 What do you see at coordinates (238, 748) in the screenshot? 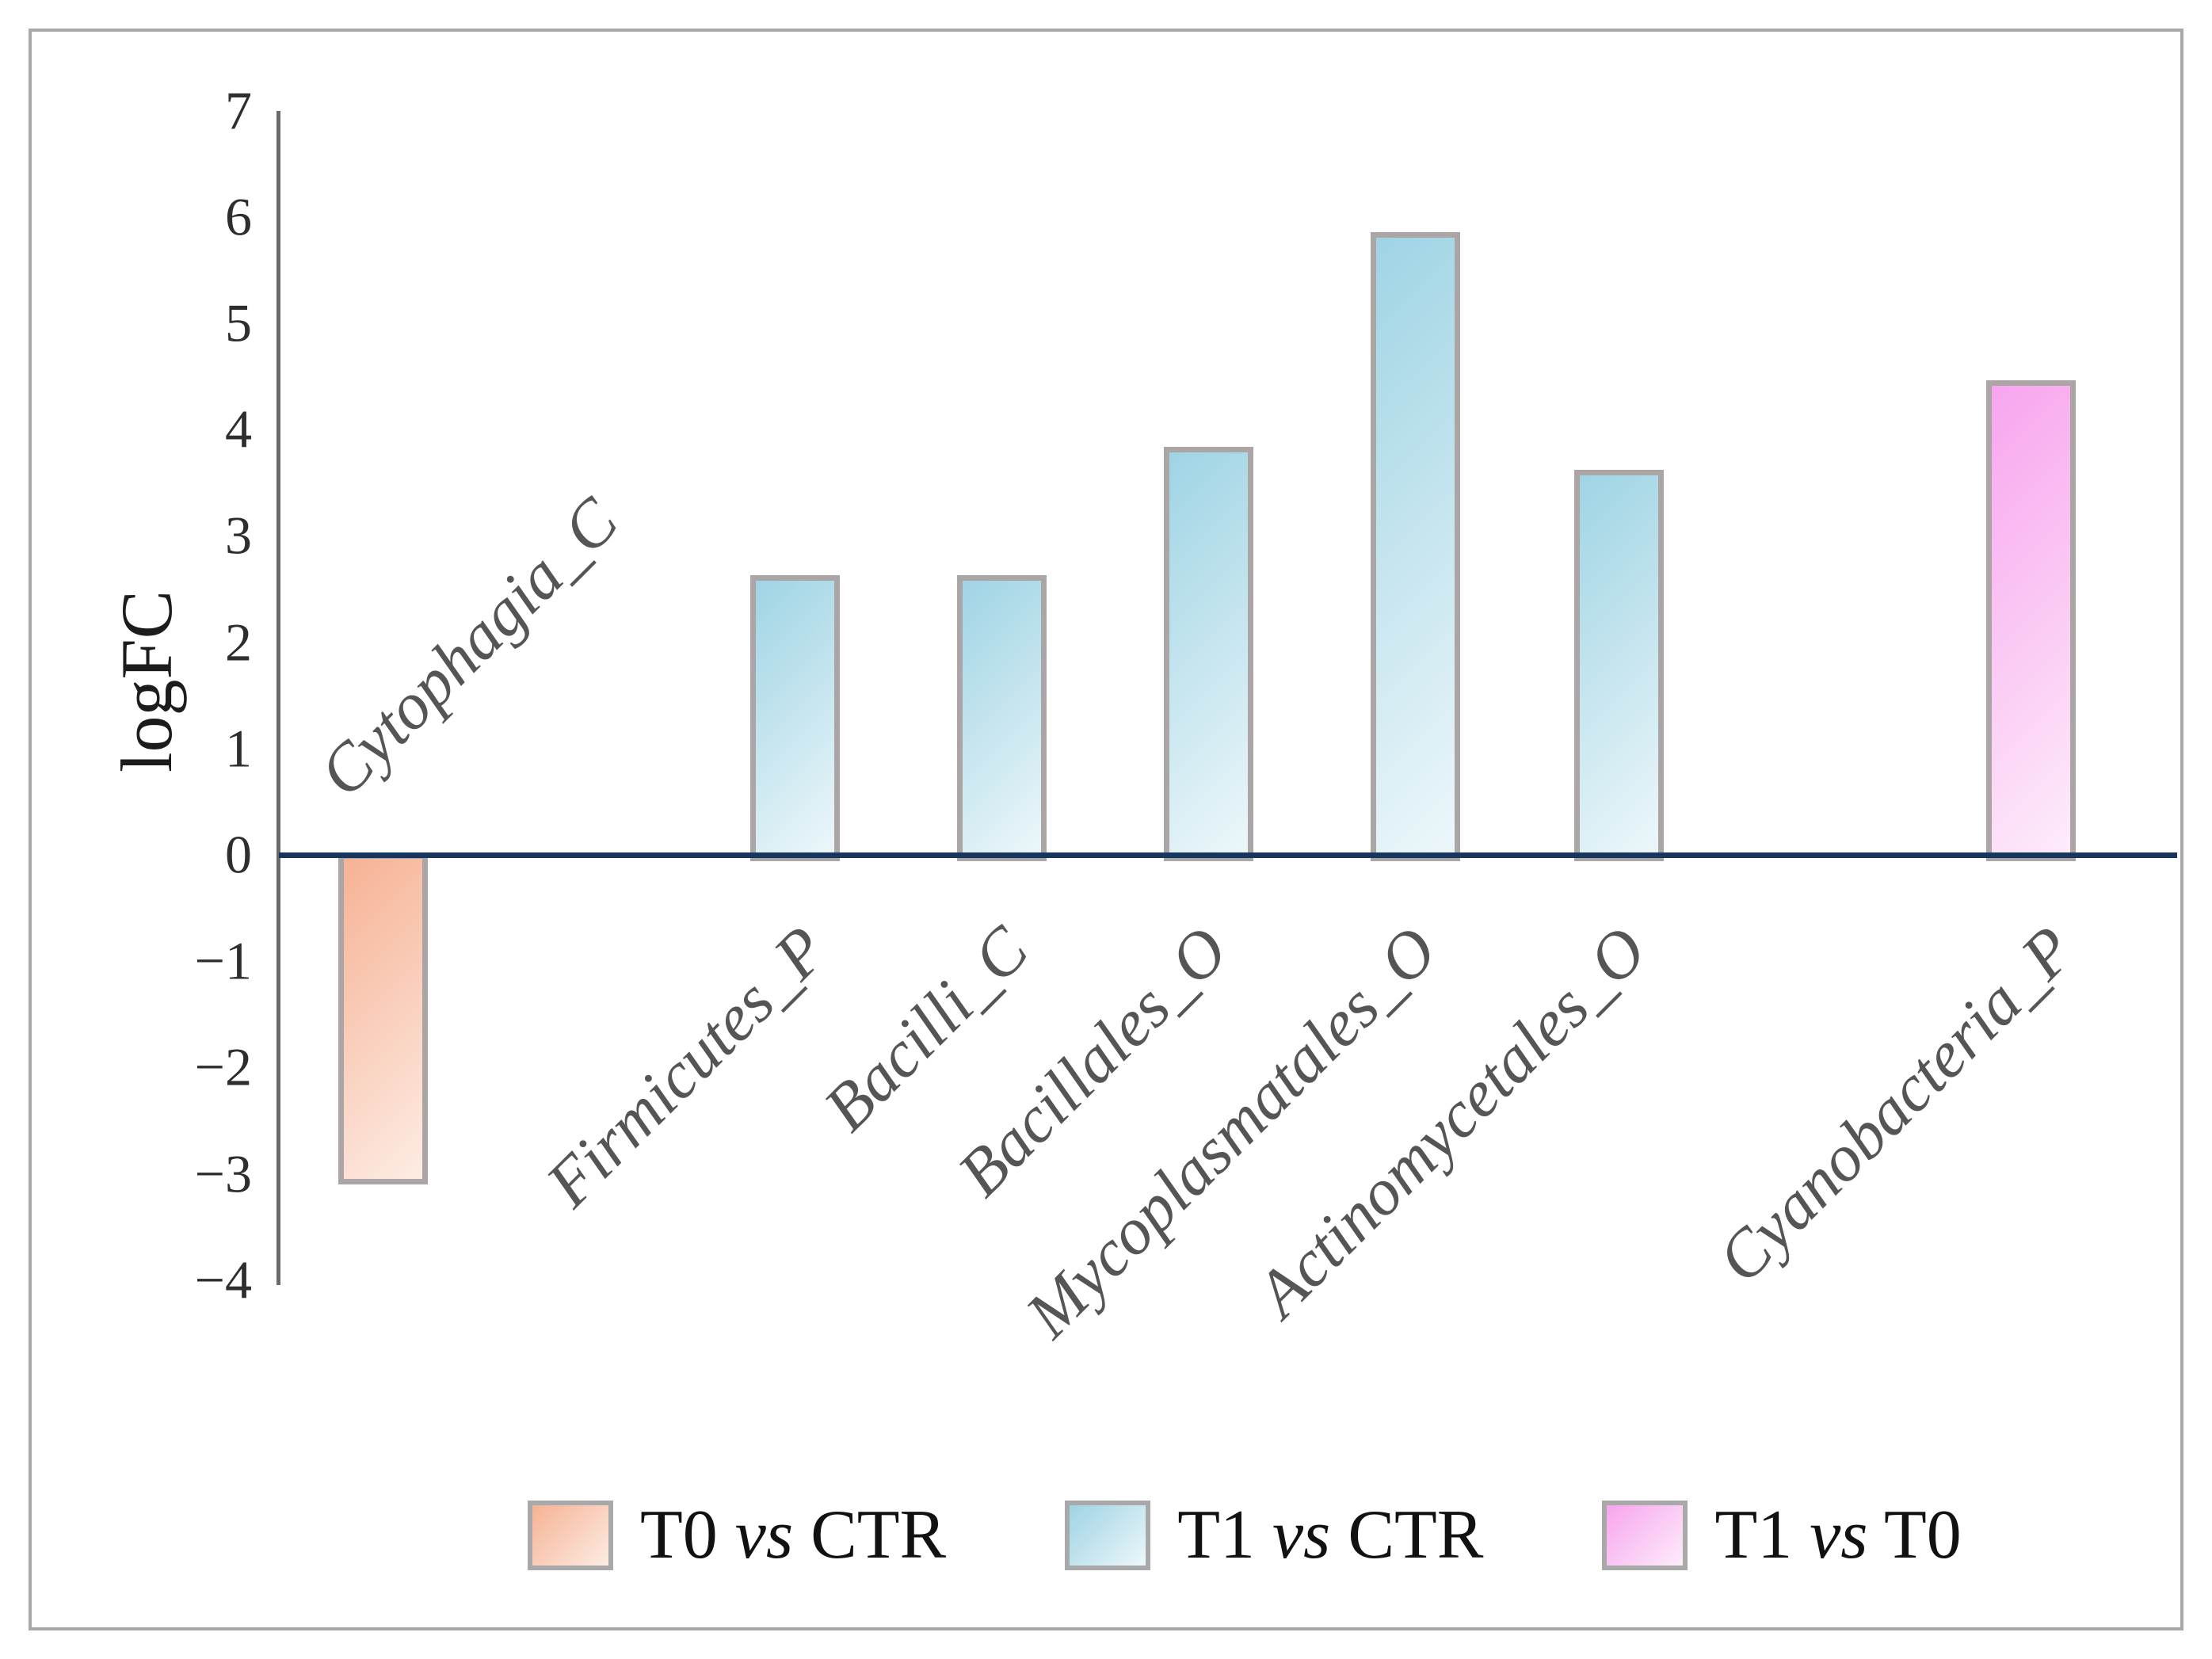
I see `y-tick-label: 1` at bounding box center [238, 748].